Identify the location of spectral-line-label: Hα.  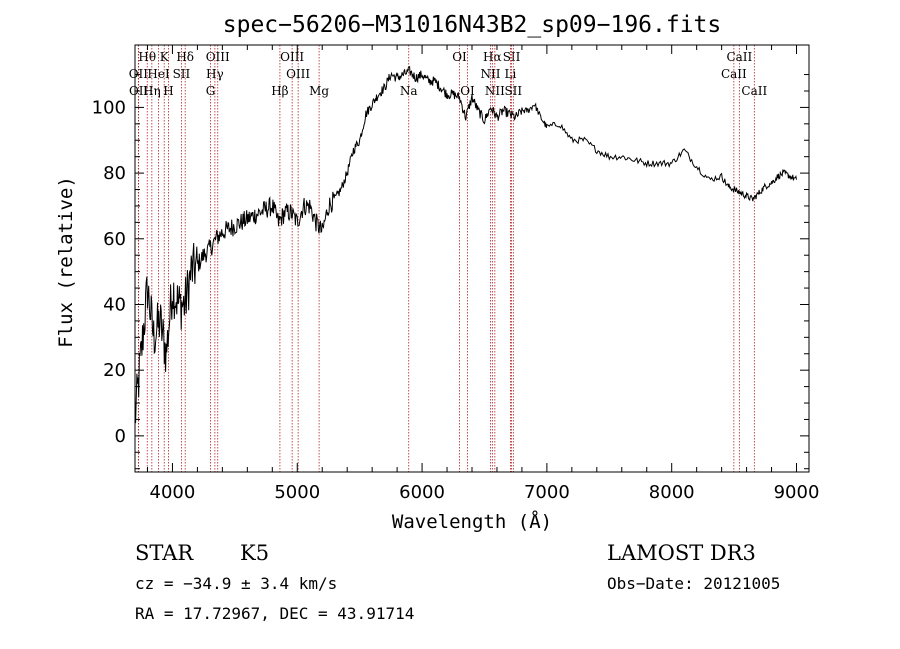
(492, 57).